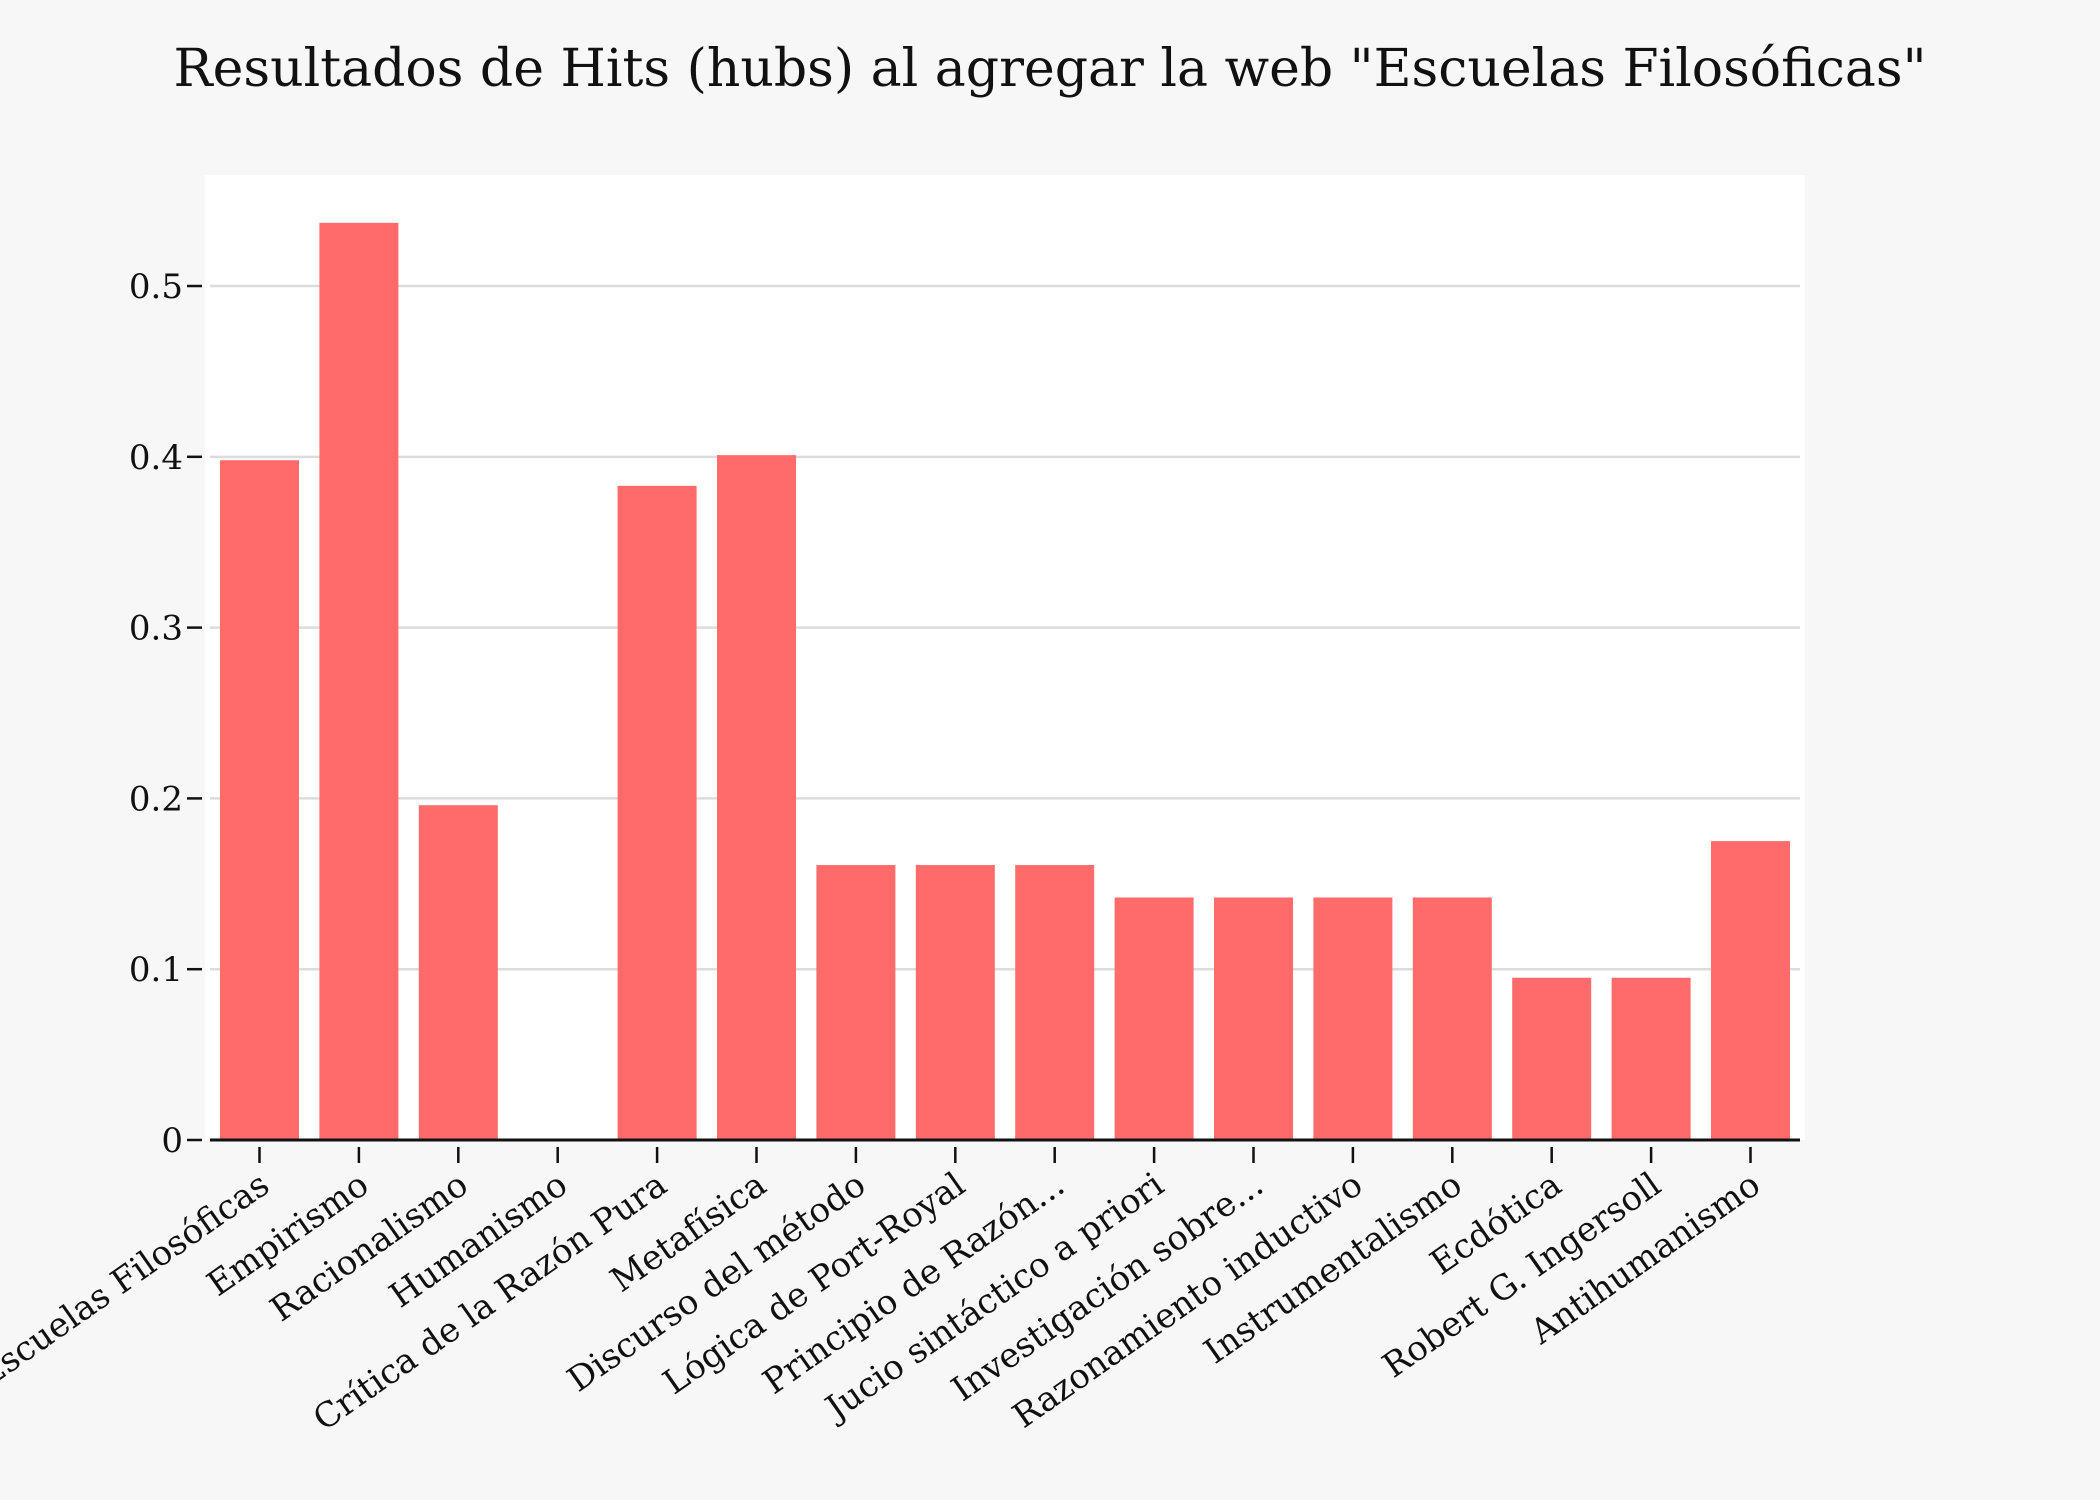 The width and height of the screenshot is (2100, 1500). What do you see at coordinates (156, 287) in the screenshot?
I see `y-tick-label: 0.5` at bounding box center [156, 287].